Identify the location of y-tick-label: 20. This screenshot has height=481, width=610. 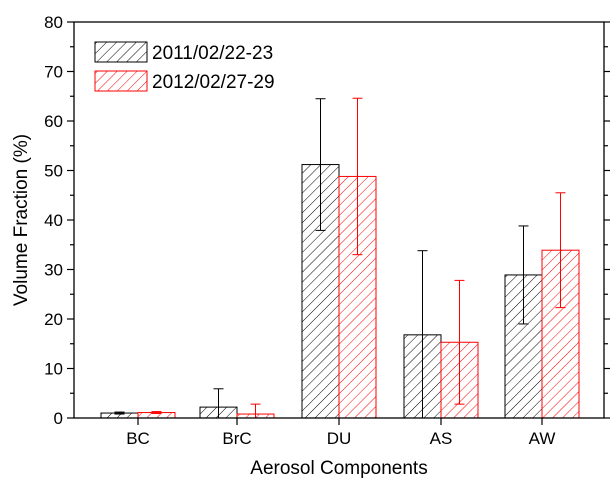
(53, 319).